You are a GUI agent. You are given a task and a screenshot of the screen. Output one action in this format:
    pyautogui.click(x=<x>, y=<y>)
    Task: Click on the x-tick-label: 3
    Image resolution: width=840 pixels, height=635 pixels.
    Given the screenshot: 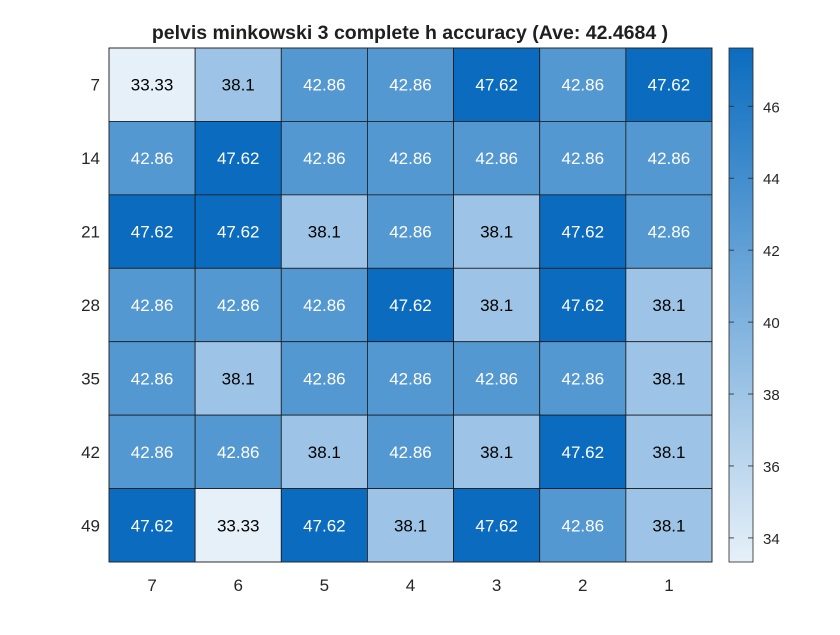 What is the action you would take?
    pyautogui.click(x=496, y=585)
    